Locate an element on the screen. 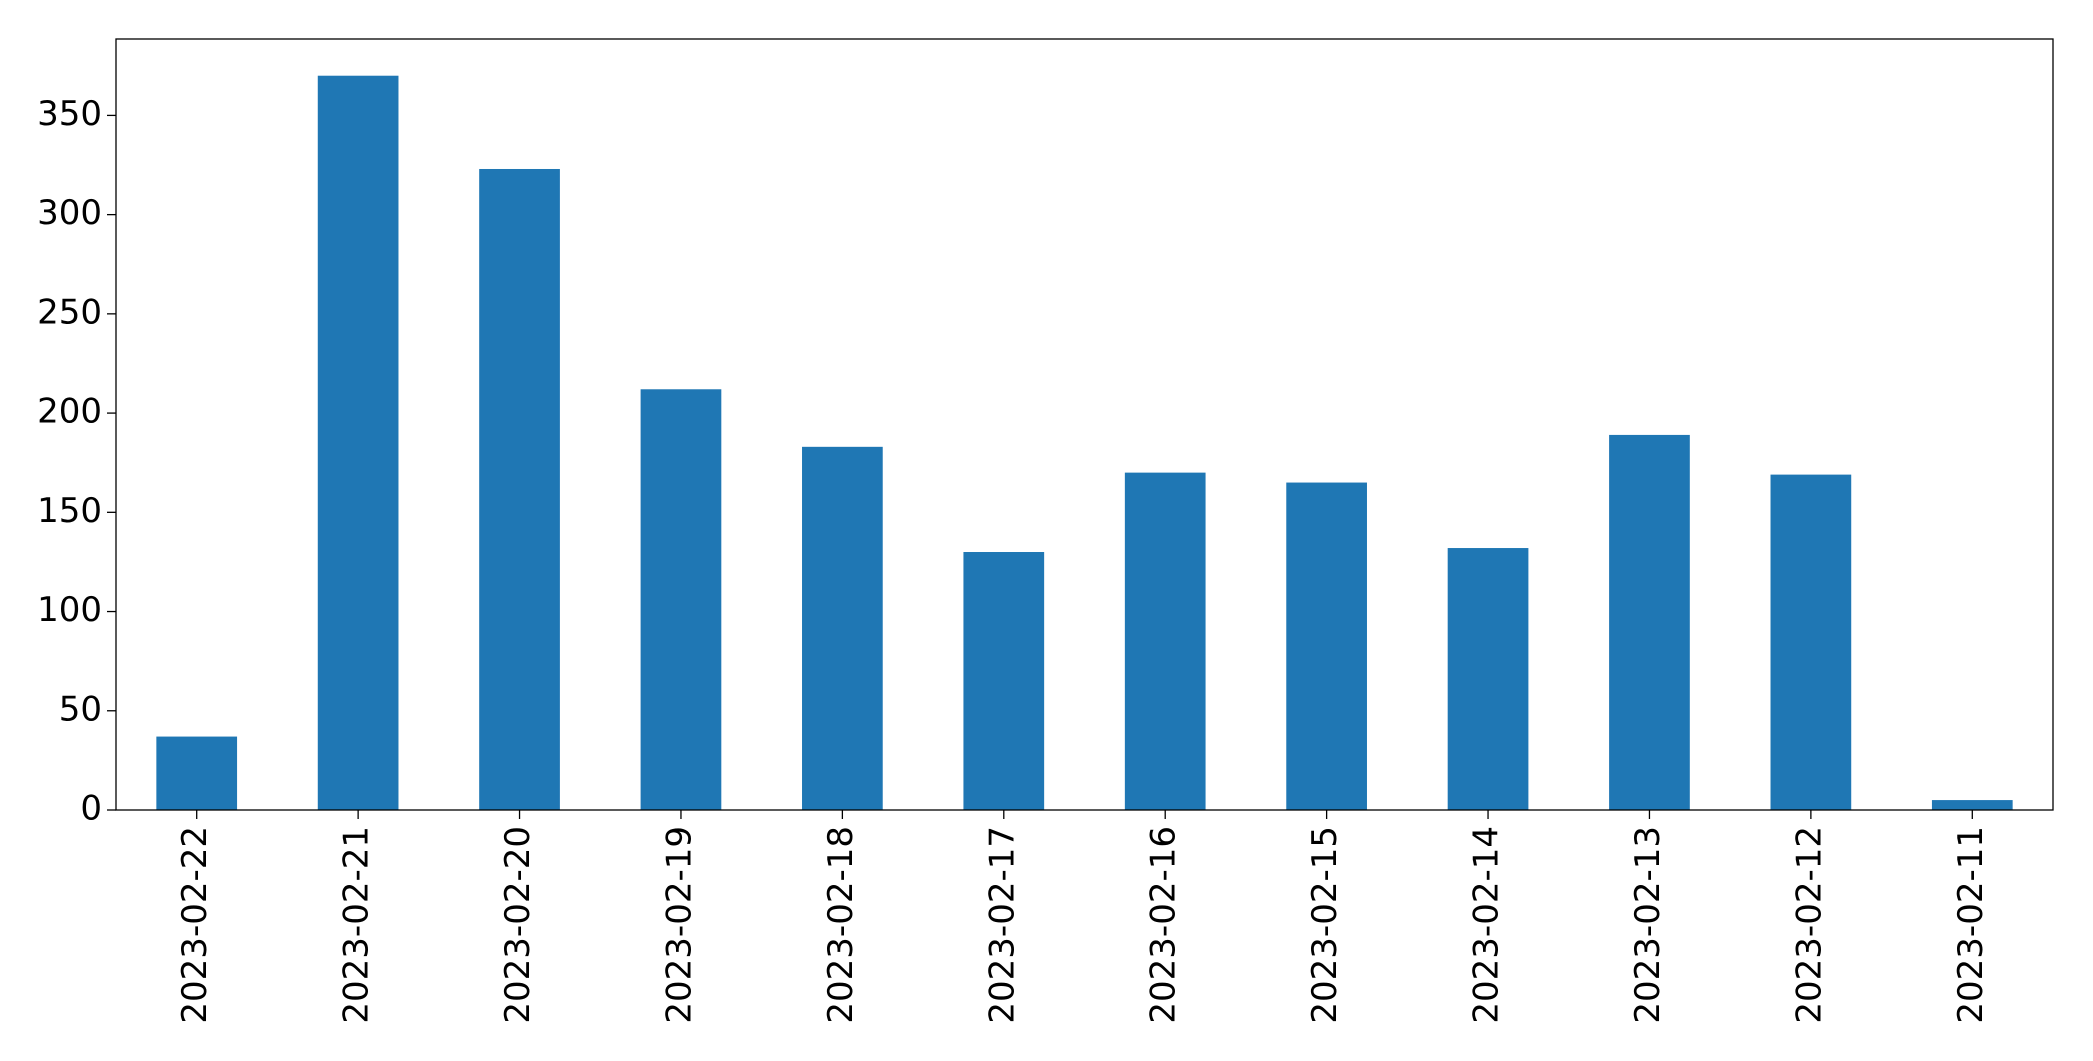  y-tick-label: 100 is located at coordinates (69, 610).